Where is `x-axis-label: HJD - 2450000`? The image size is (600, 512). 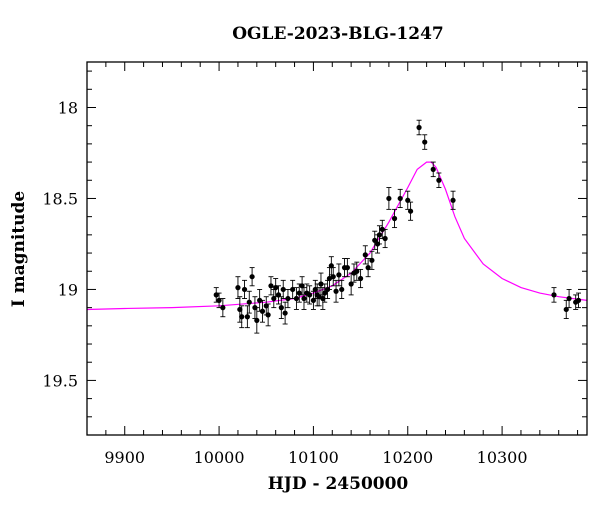 x-axis-label: HJD - 2450000 is located at coordinates (338, 484).